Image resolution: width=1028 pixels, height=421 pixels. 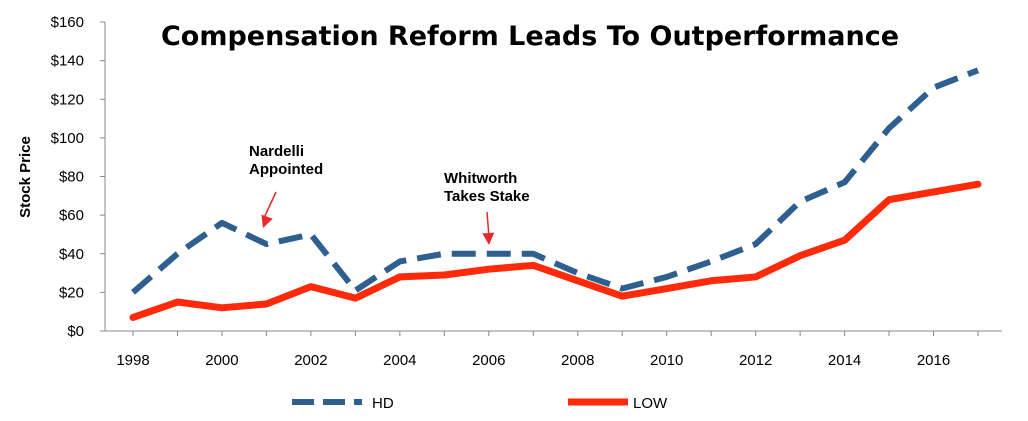 I want to click on annotation-label: Nardelli Appointed, so click(x=286, y=160).